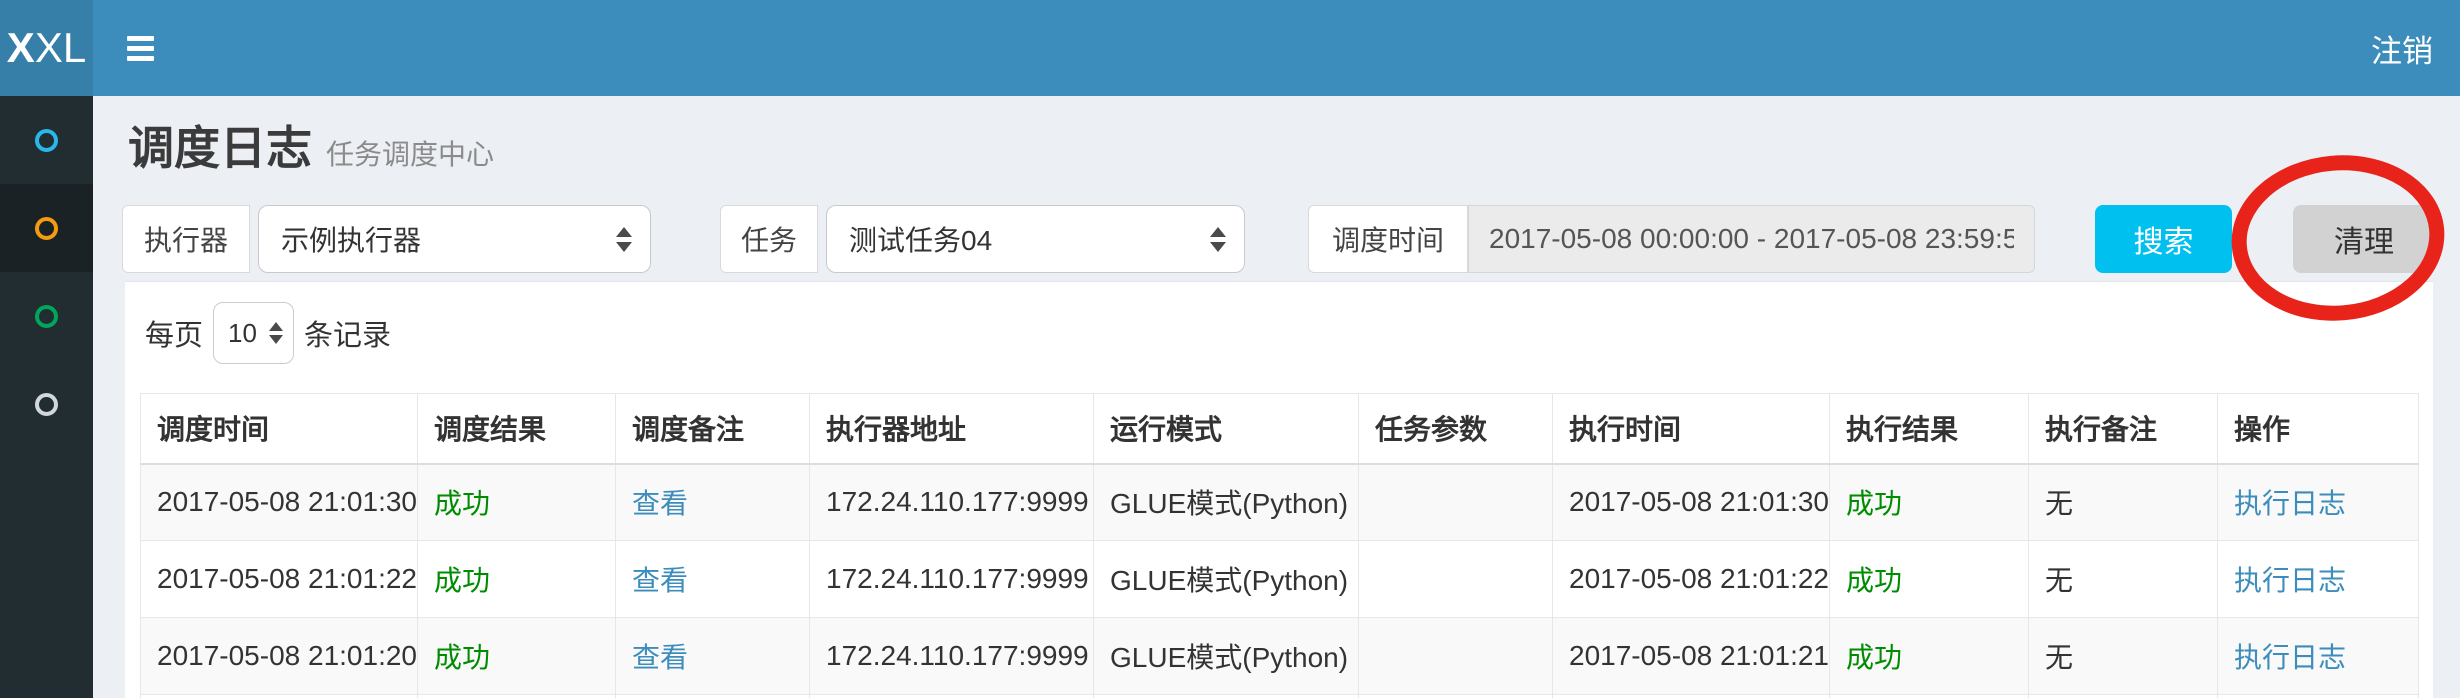 This screenshot has width=2460, height=698. I want to click on cell-text-handle_msg: 无, so click(2059, 580).